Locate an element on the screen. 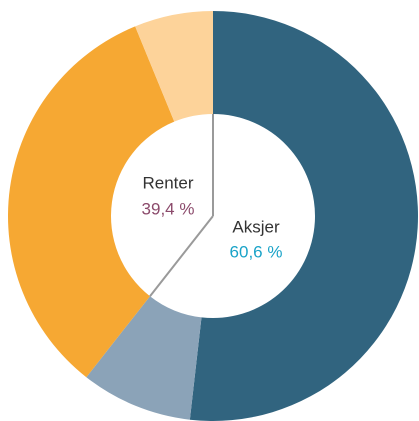 This screenshot has height=421, width=419. group-name: Renter is located at coordinates (167, 182).